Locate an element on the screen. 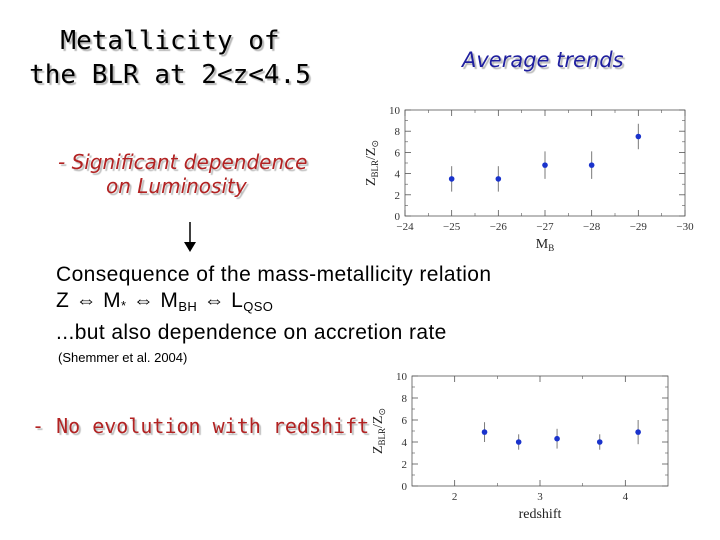  x-tick-label: −28 is located at coordinates (592, 227).